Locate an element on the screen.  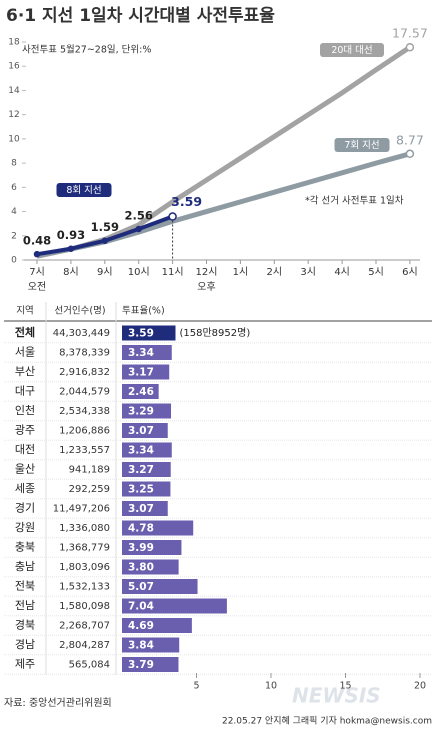
y-tick-label: 12 is located at coordinates (13, 115).